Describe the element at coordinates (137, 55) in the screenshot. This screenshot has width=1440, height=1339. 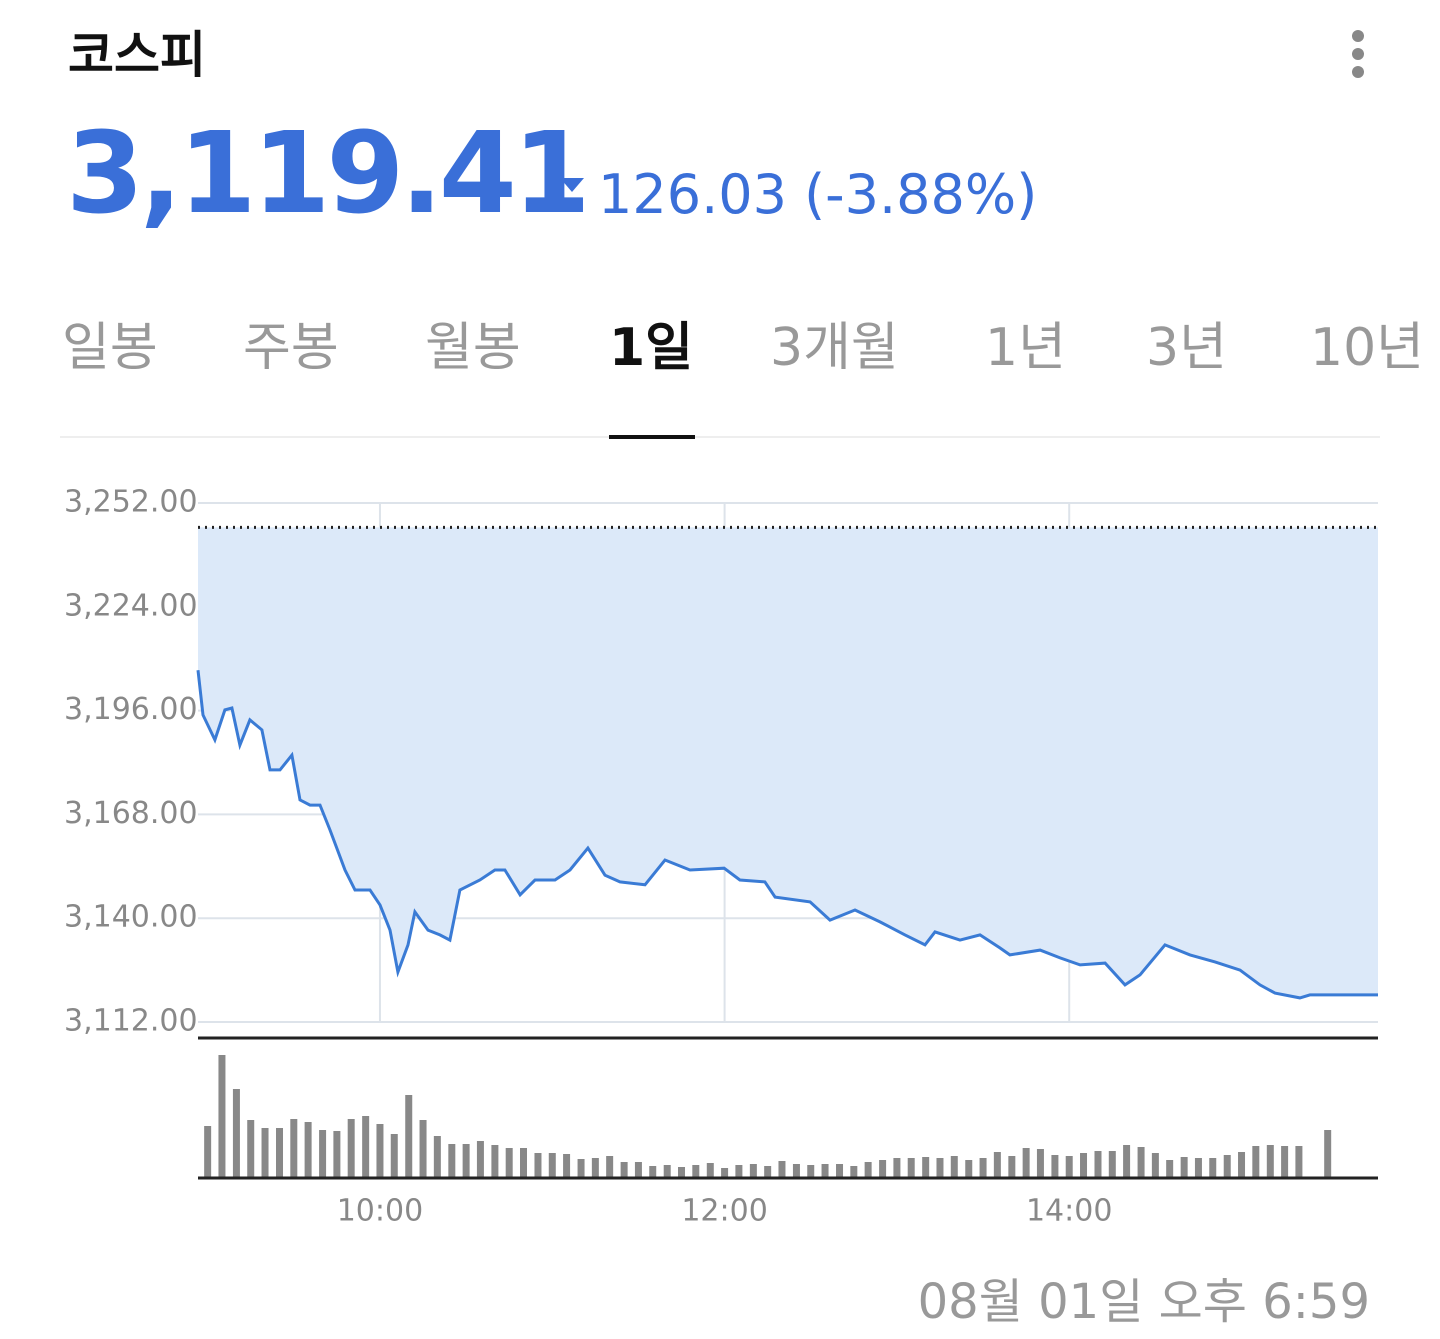
I see `title: 코스피` at that location.